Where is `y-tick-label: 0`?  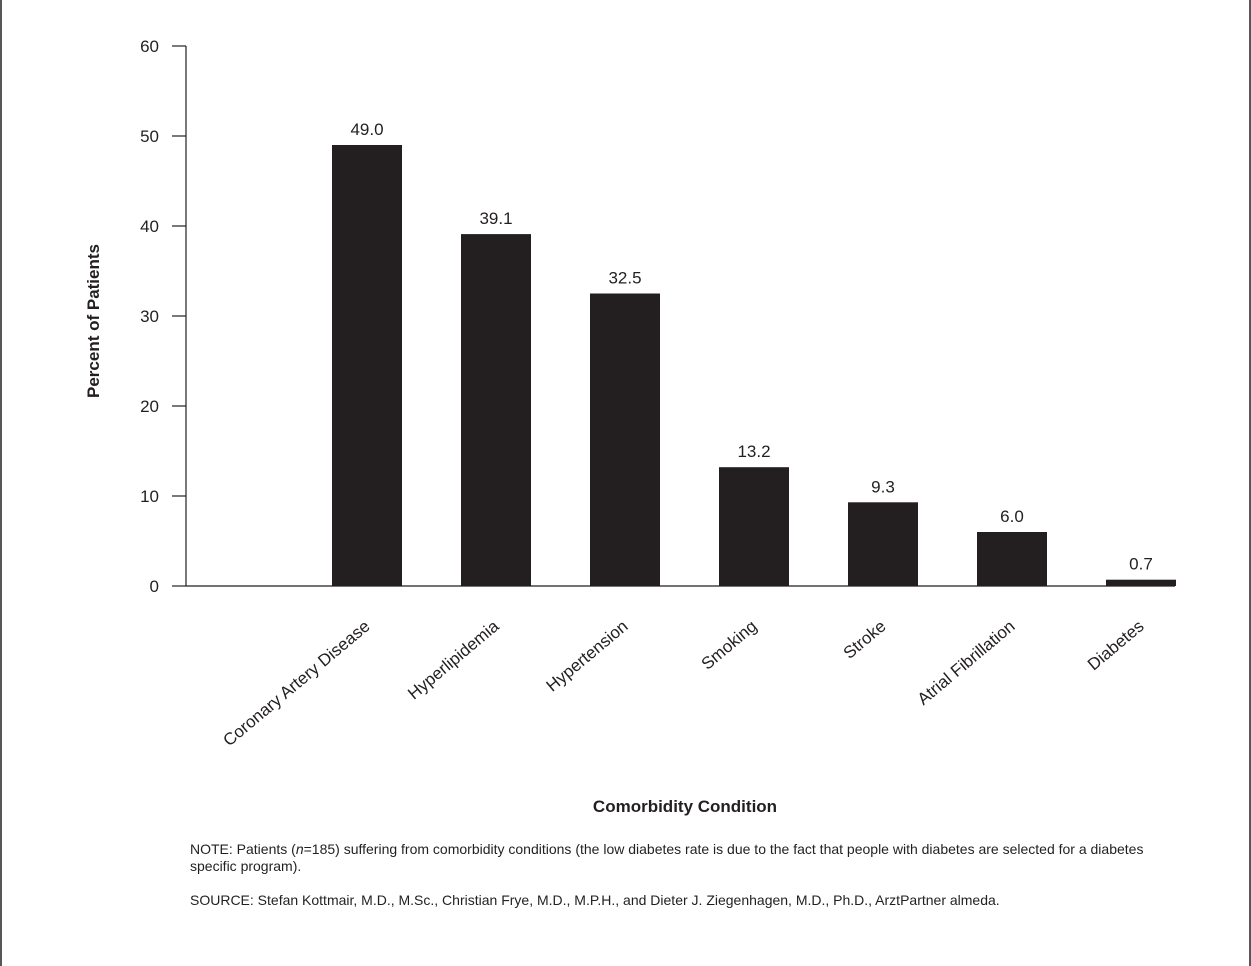
y-tick-label: 0 is located at coordinates (154, 586).